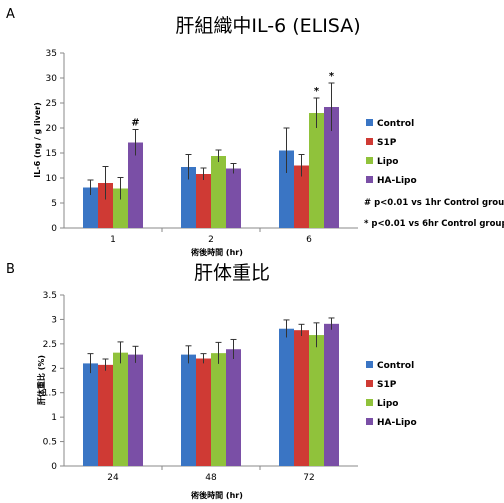  What do you see at coordinates (113, 240) in the screenshot?
I see `x-tick-label: 1` at bounding box center [113, 240].